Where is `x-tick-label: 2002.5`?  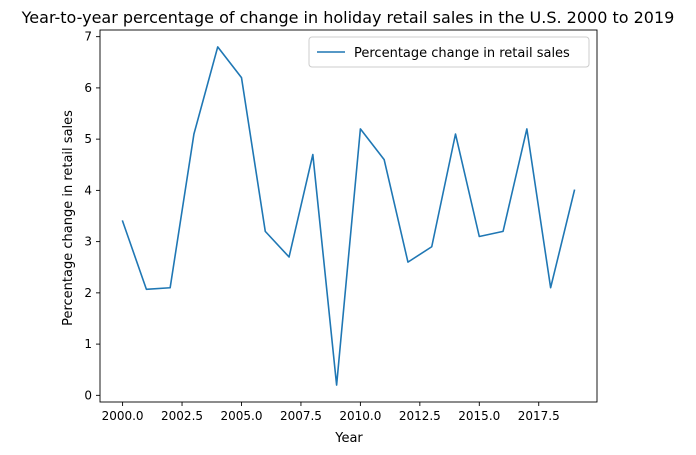
x-tick-label: 2002.5 is located at coordinates (182, 416).